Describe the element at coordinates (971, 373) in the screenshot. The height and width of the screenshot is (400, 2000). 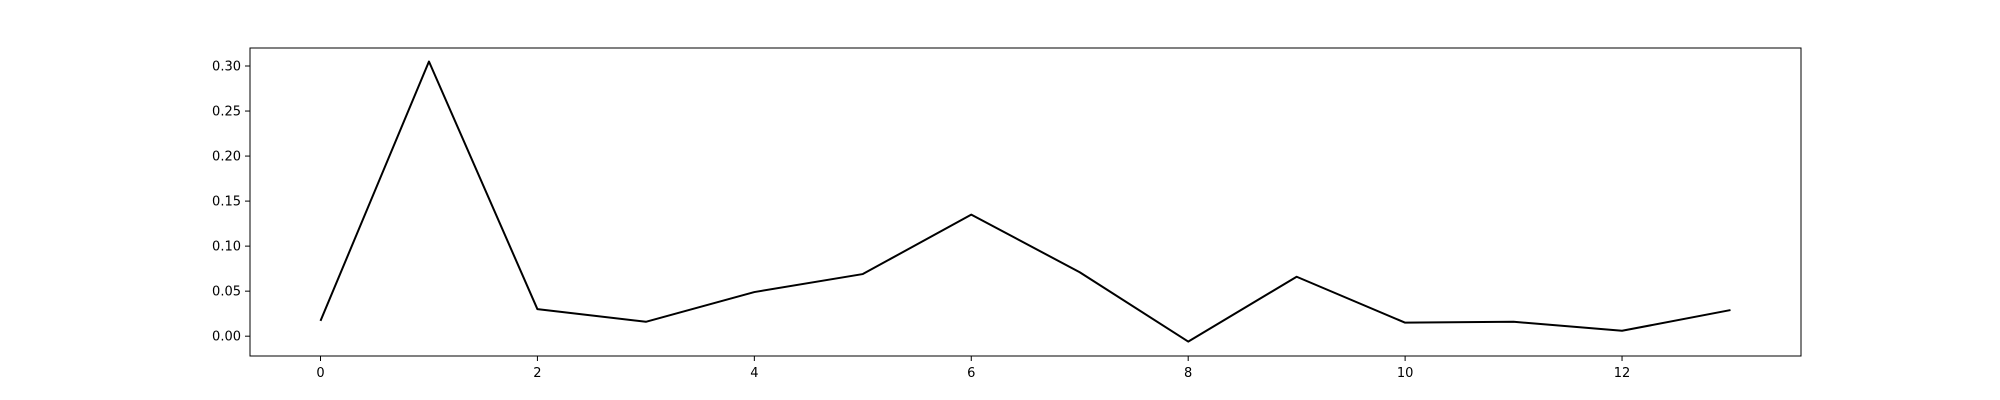
I see `x-tick-label: 6` at that location.